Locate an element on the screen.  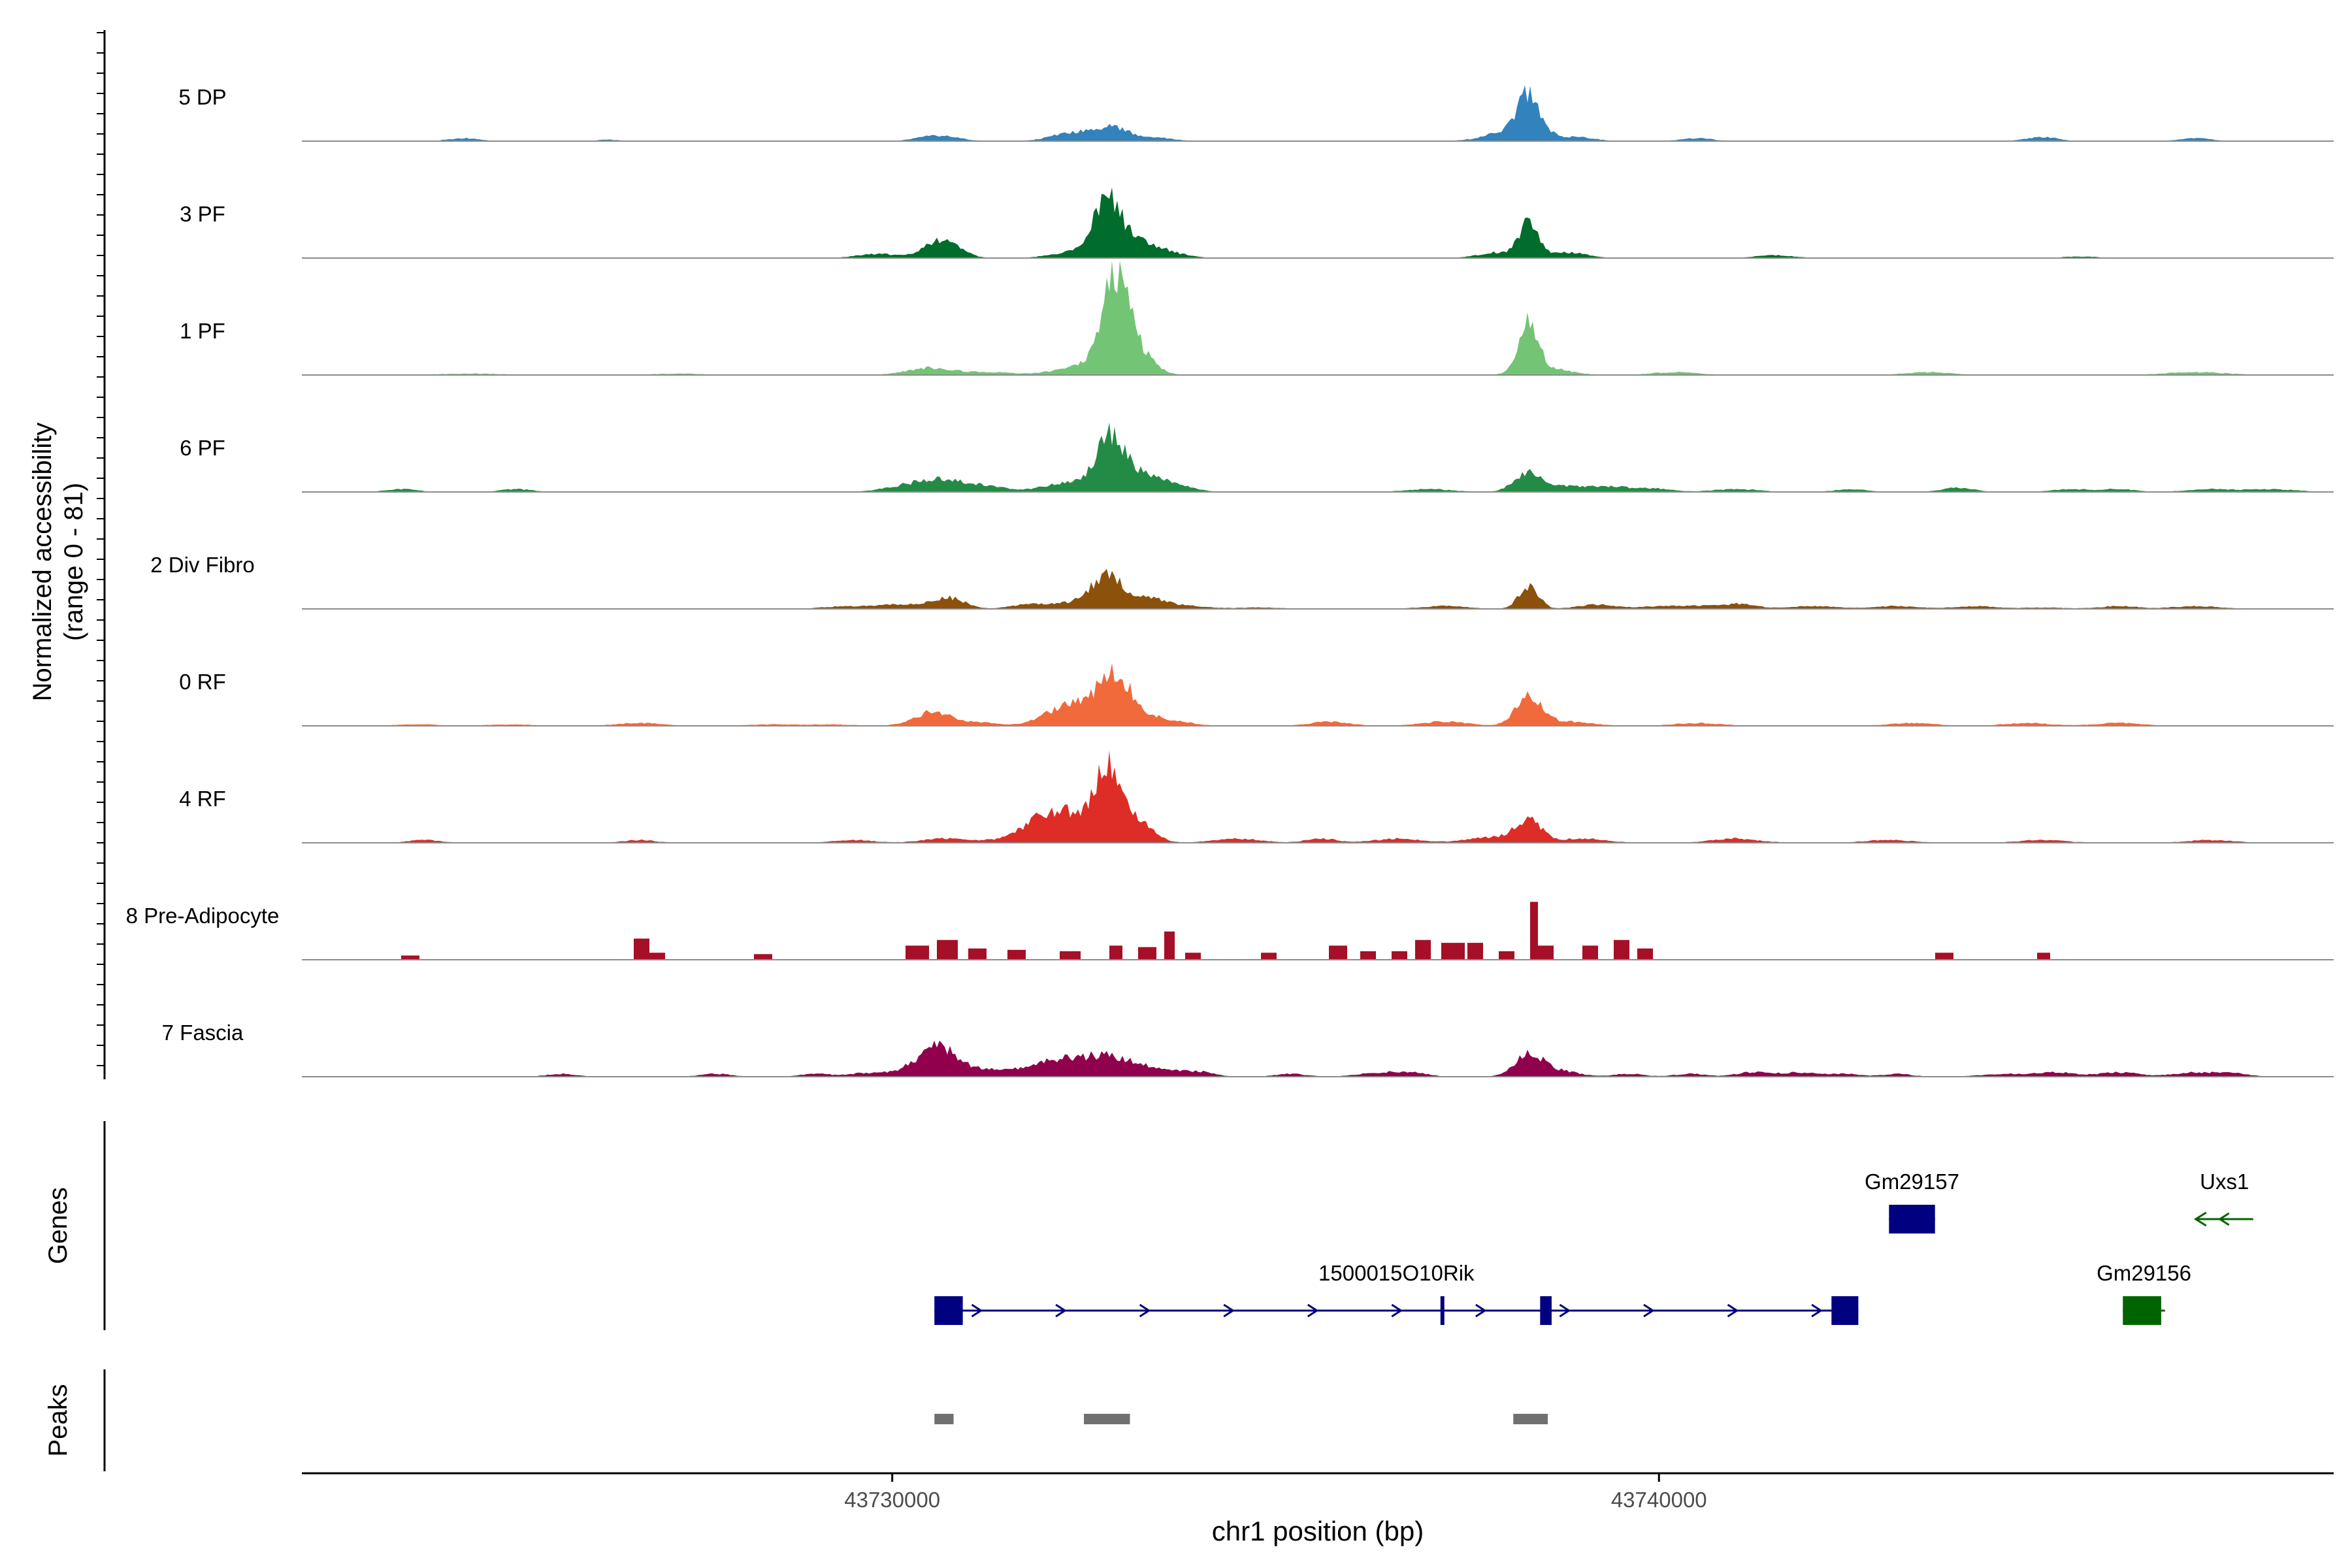
gene-label: Gm29156 is located at coordinates (2144, 1273).